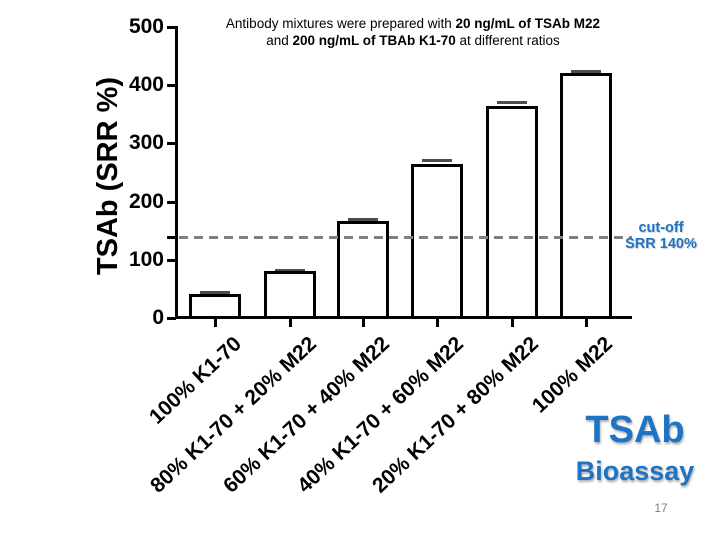  What do you see at coordinates (340, 23) in the screenshot?
I see `title-segment: Antibody mixtures were prepared with` at bounding box center [340, 23].